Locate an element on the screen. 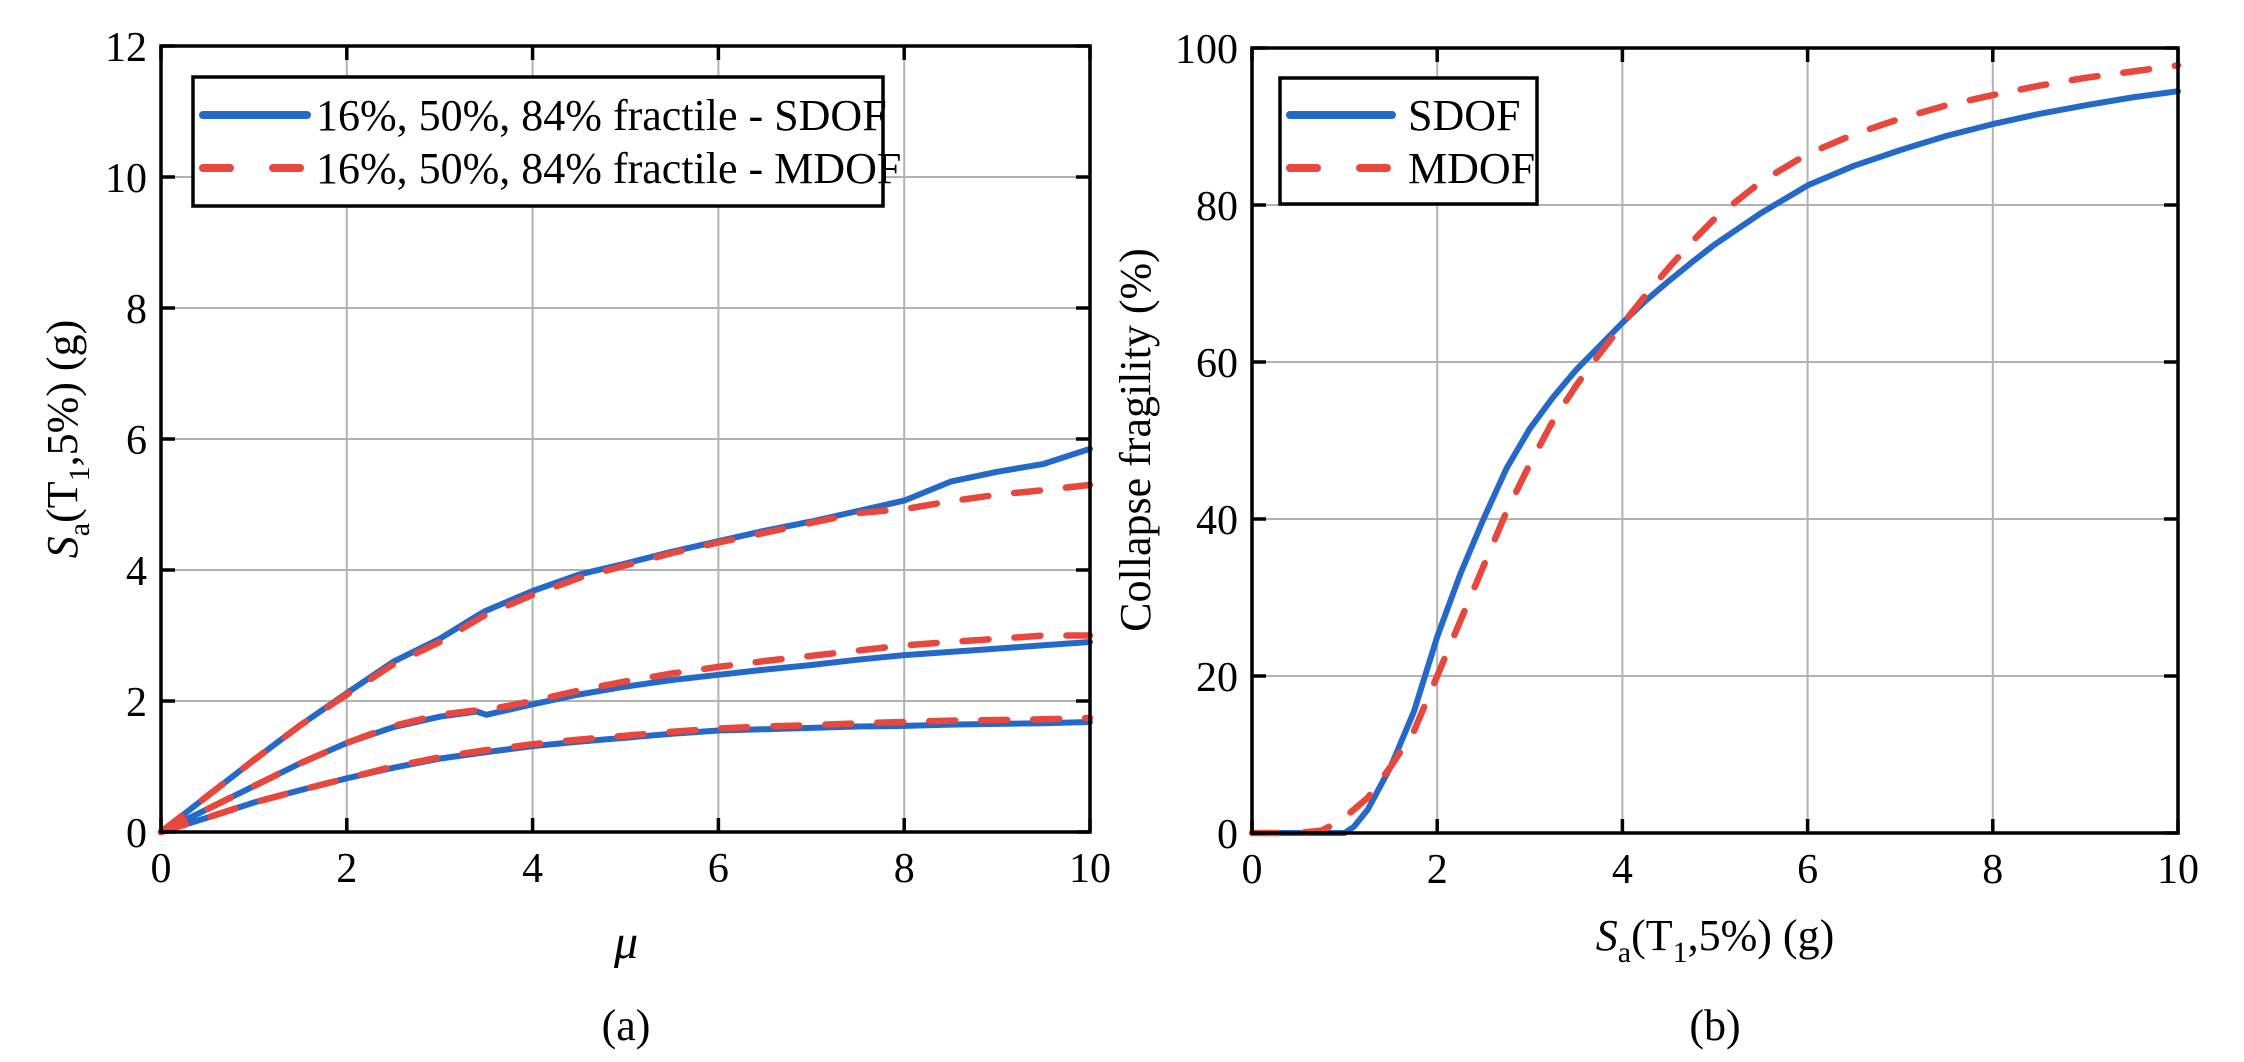 This screenshot has height=1062, width=2244. svg-text: 100 is located at coordinates (1206, 50).